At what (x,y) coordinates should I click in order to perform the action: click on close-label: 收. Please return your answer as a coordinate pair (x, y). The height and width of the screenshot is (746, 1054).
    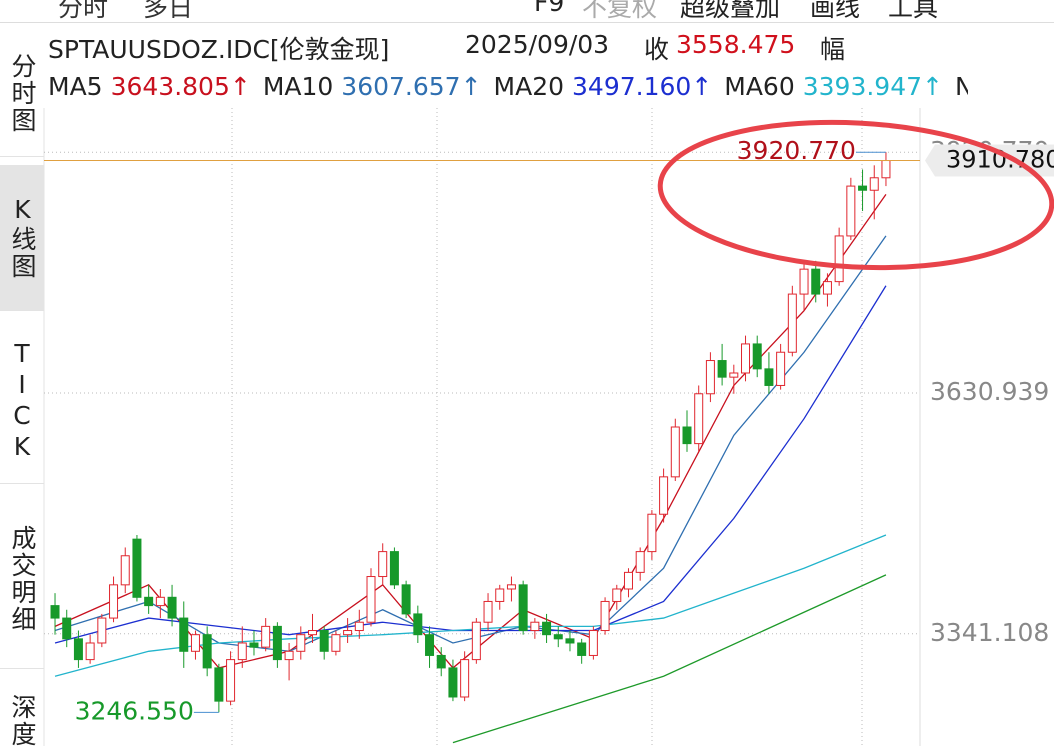
    Looking at the image, I should click on (657, 49).